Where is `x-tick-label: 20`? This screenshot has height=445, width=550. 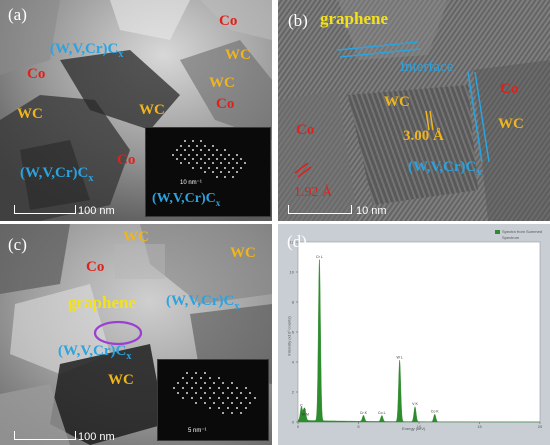
x-tick-label: 20 is located at coordinates (540, 426).